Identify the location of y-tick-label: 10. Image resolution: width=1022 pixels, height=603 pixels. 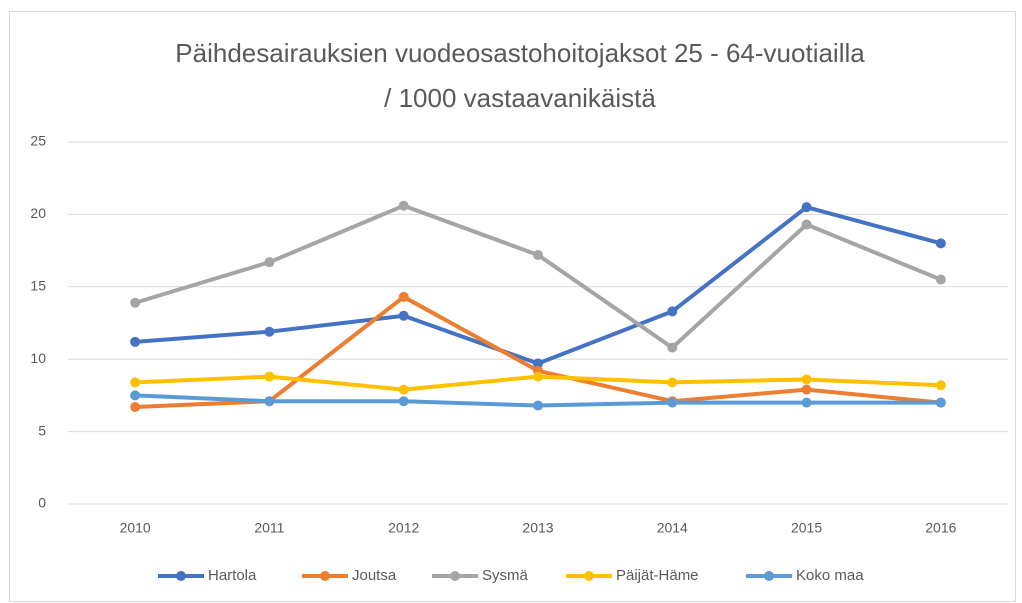
(38, 358).